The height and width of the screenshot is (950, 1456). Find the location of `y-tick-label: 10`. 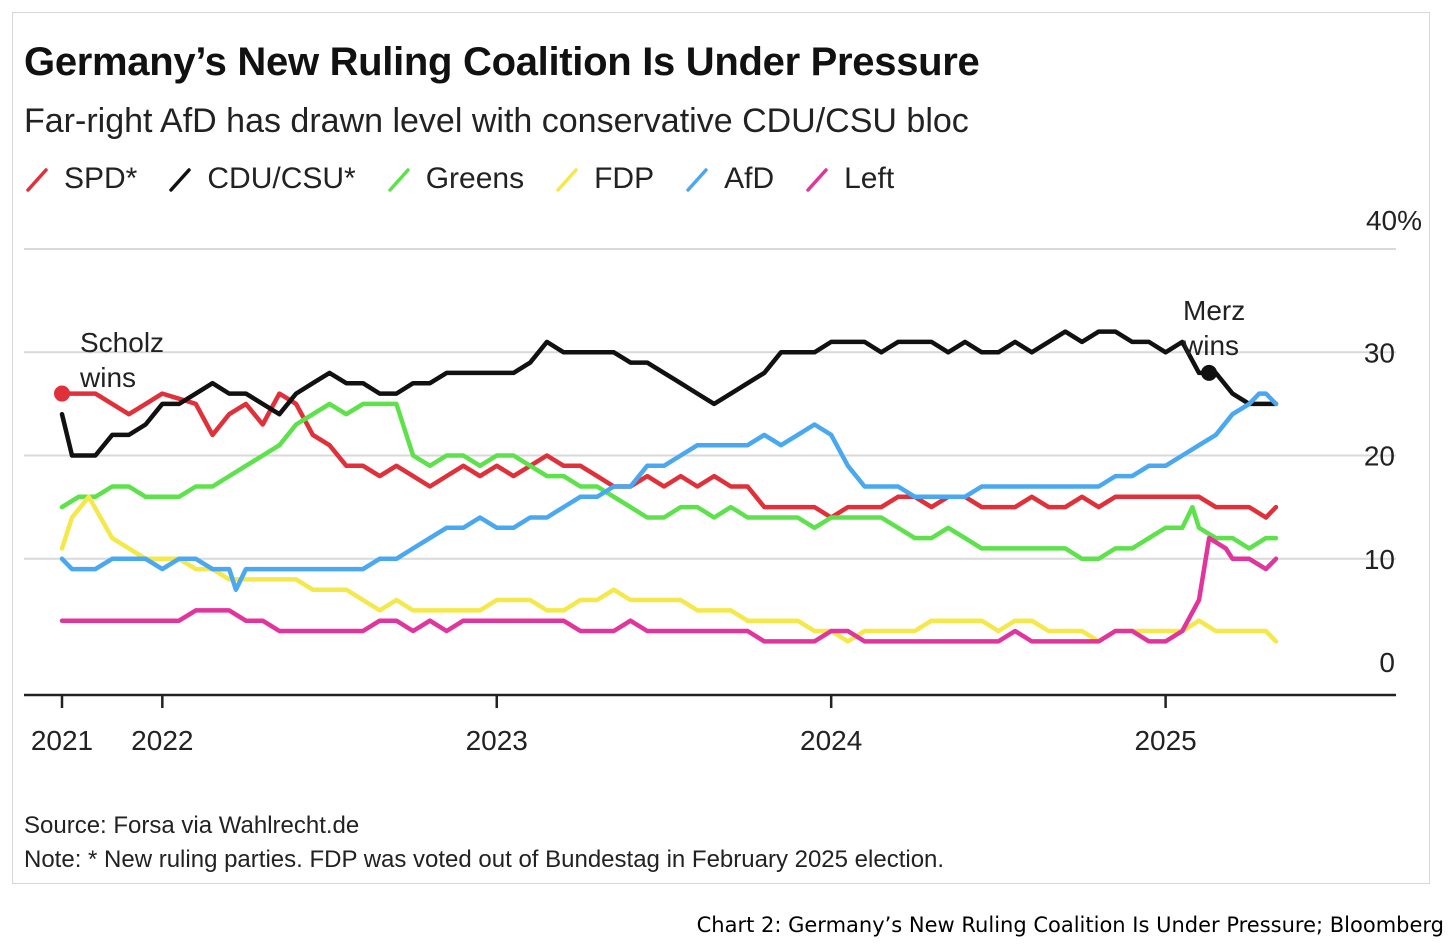

y-tick-label: 10 is located at coordinates (1379, 559).